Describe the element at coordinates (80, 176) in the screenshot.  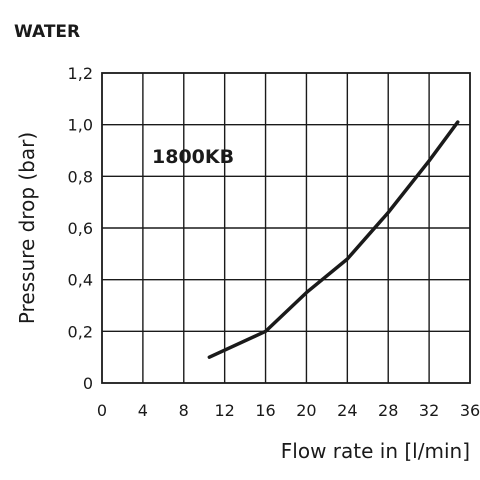
I see `y-tick-label: 0,8` at that location.